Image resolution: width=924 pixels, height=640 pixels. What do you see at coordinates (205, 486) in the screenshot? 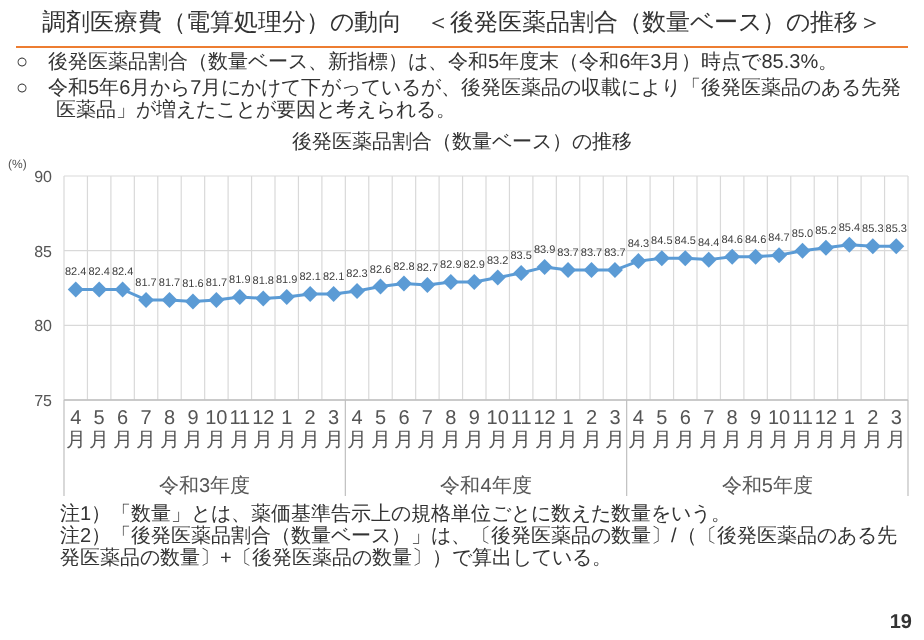
I see `text: 令和3年度` at bounding box center [205, 486].